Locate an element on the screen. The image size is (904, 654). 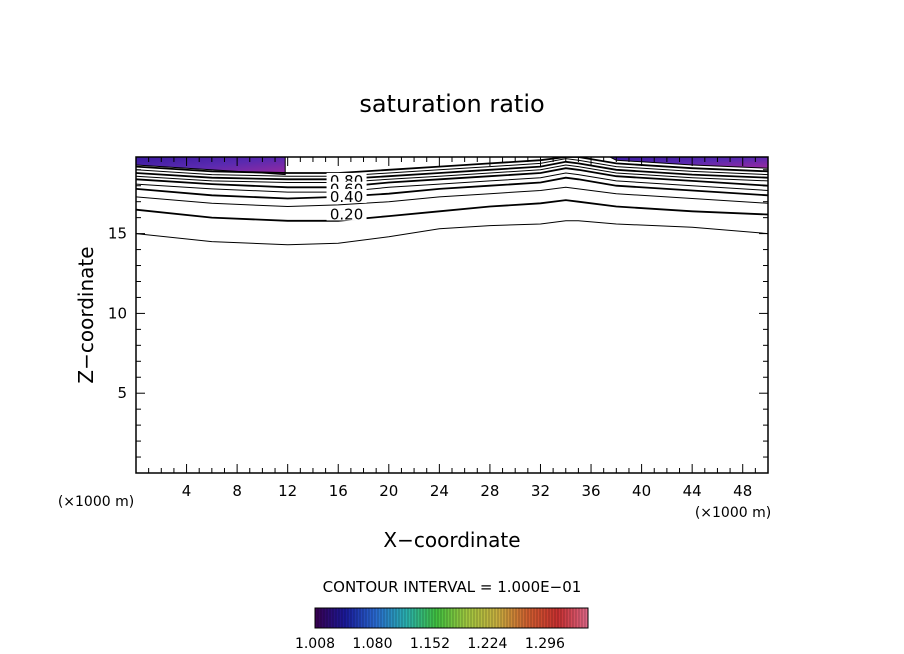
contour-labels: 0.800.600.400.20 is located at coordinates (346, 197).